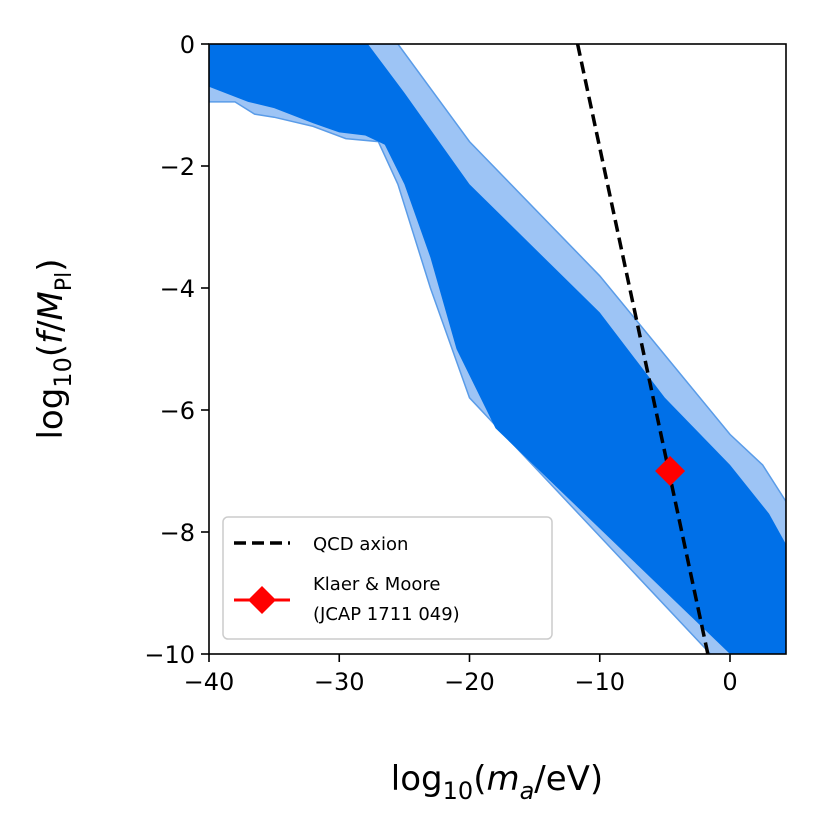 This screenshot has width=830, height=830. What do you see at coordinates (642, 349) in the screenshot?
I see `qcd-axion-line` at bounding box center [642, 349].